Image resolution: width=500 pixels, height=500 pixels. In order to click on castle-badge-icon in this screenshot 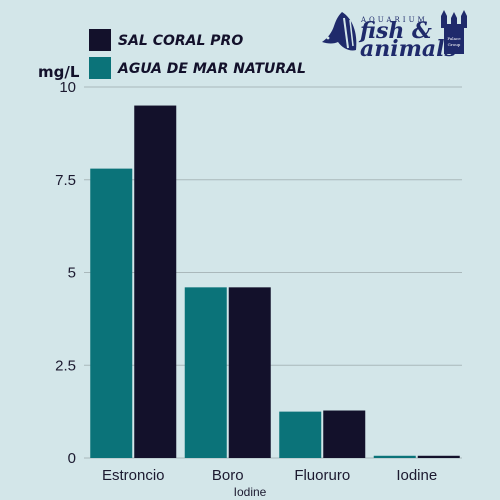, I will do `click(454, 32)`.